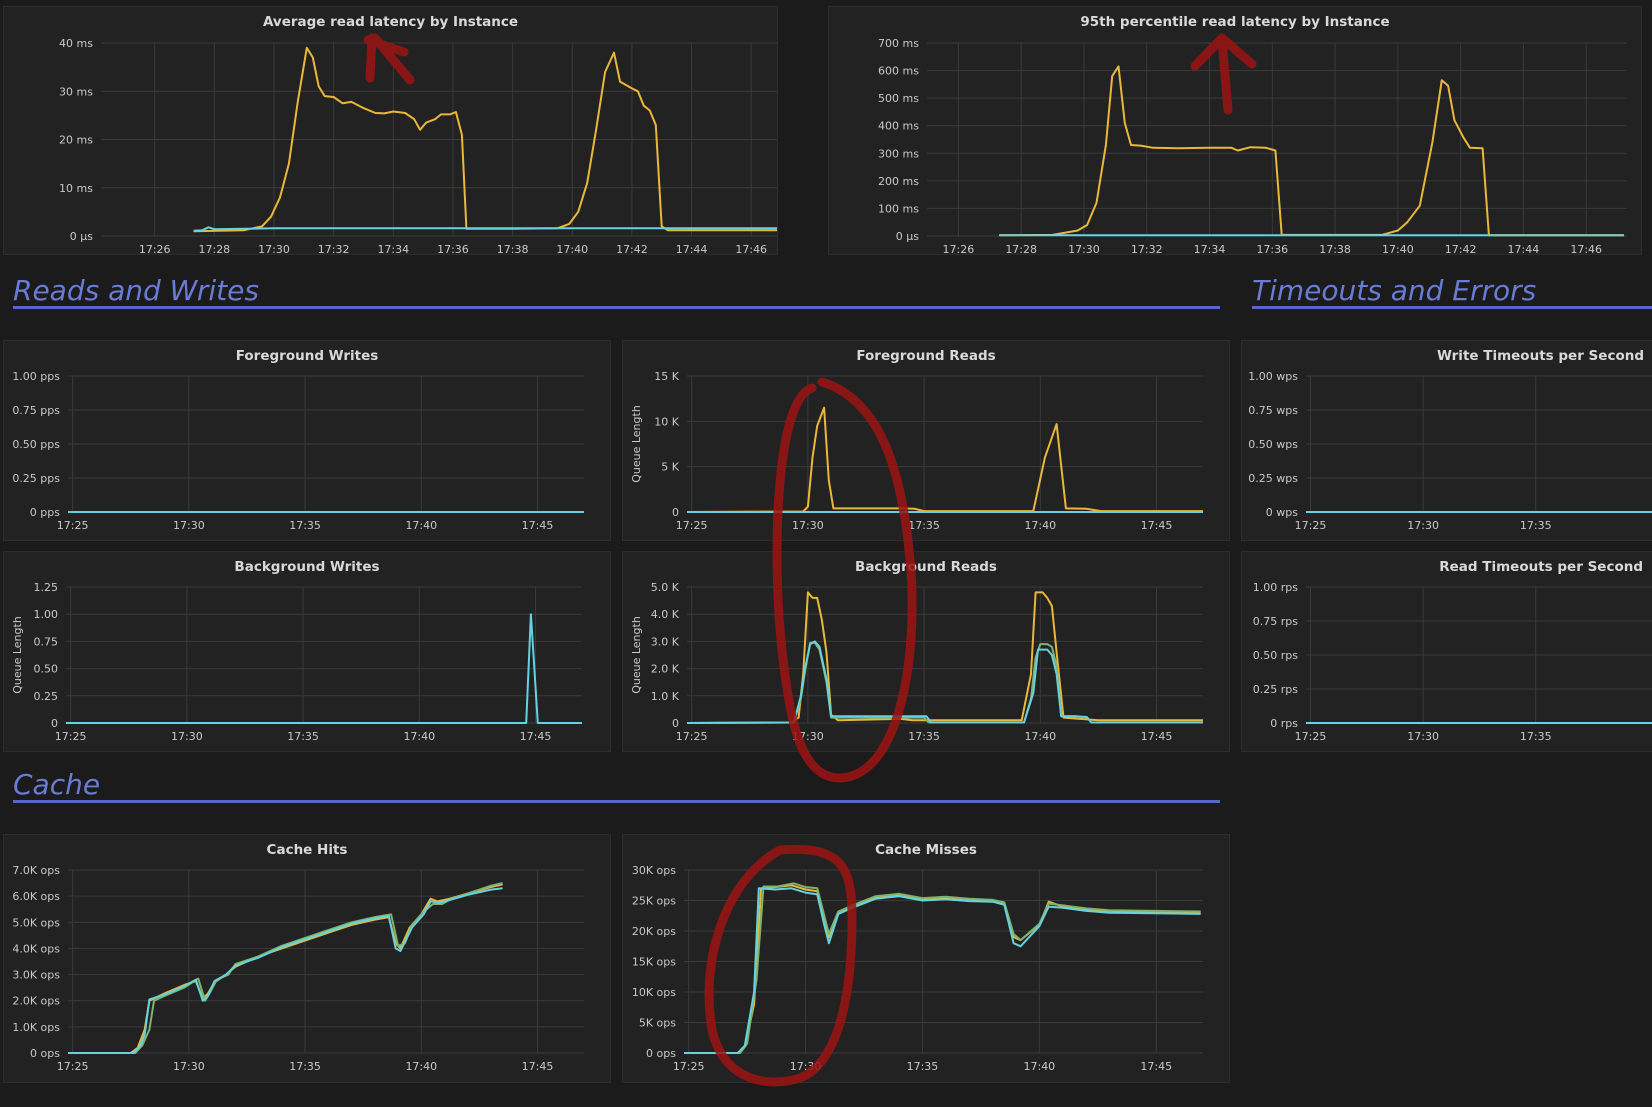  What do you see at coordinates (76, 140) in the screenshot?
I see `y-tick-label: 20 ms` at bounding box center [76, 140].